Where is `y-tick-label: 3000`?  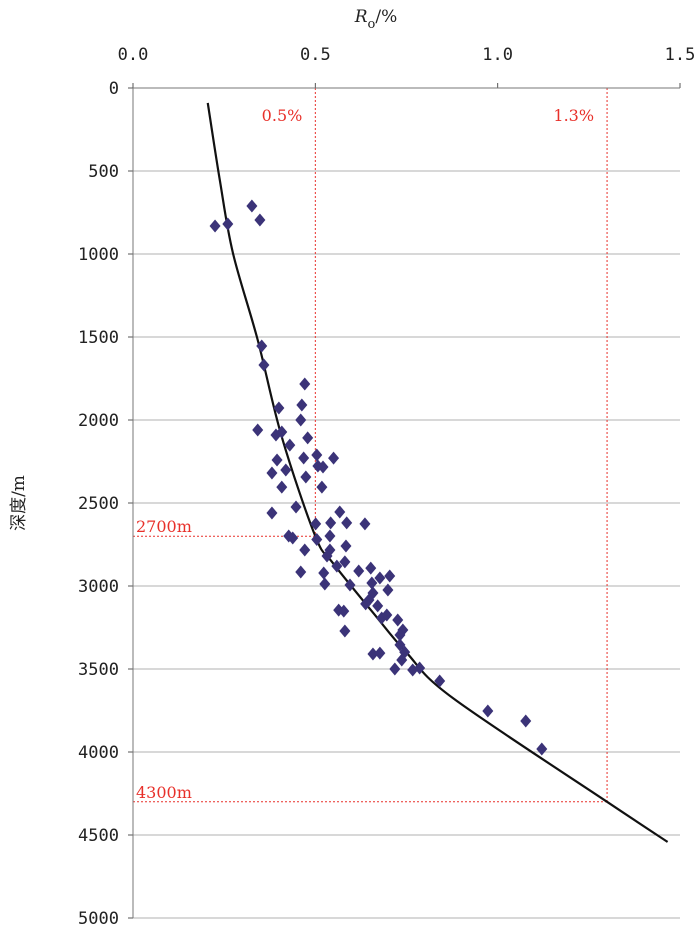 y-tick-label: 3000 is located at coordinates (98, 587).